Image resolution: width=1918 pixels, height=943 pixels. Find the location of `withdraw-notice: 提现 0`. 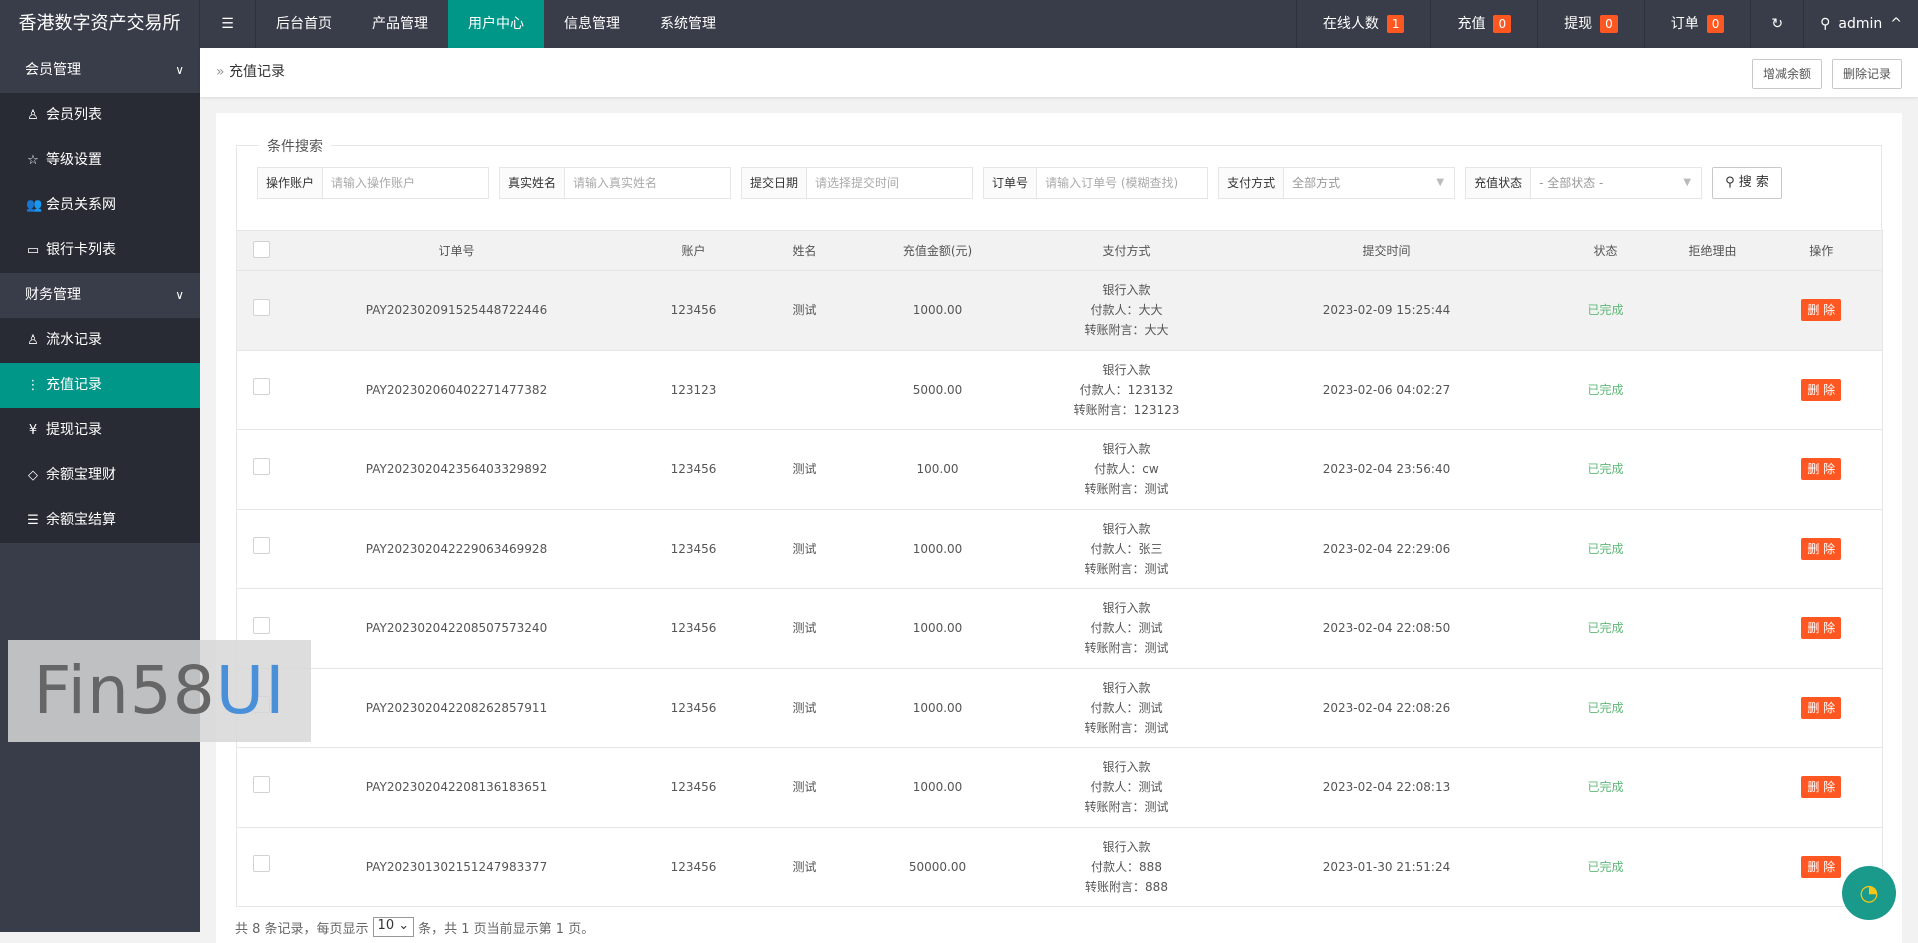

withdraw-notice: 提现 0 is located at coordinates (1590, 24).